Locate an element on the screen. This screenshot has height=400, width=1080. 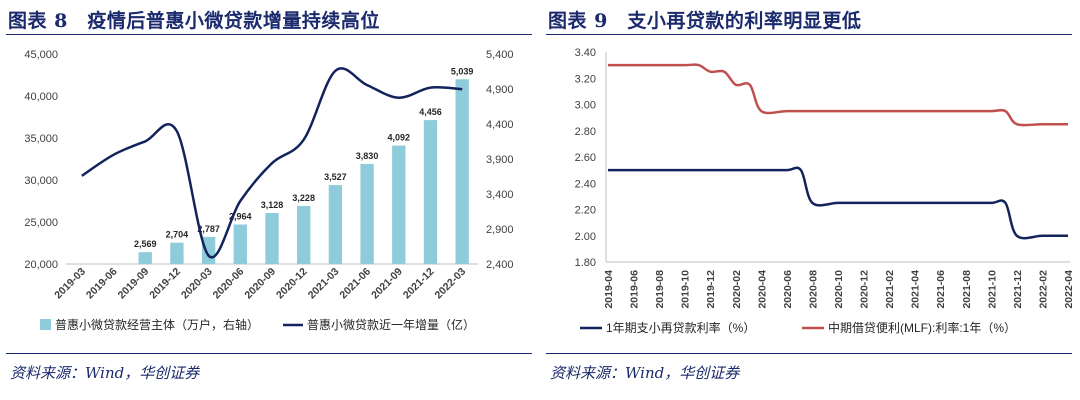
y-tick-label: 3.00 is located at coordinates (585, 106).